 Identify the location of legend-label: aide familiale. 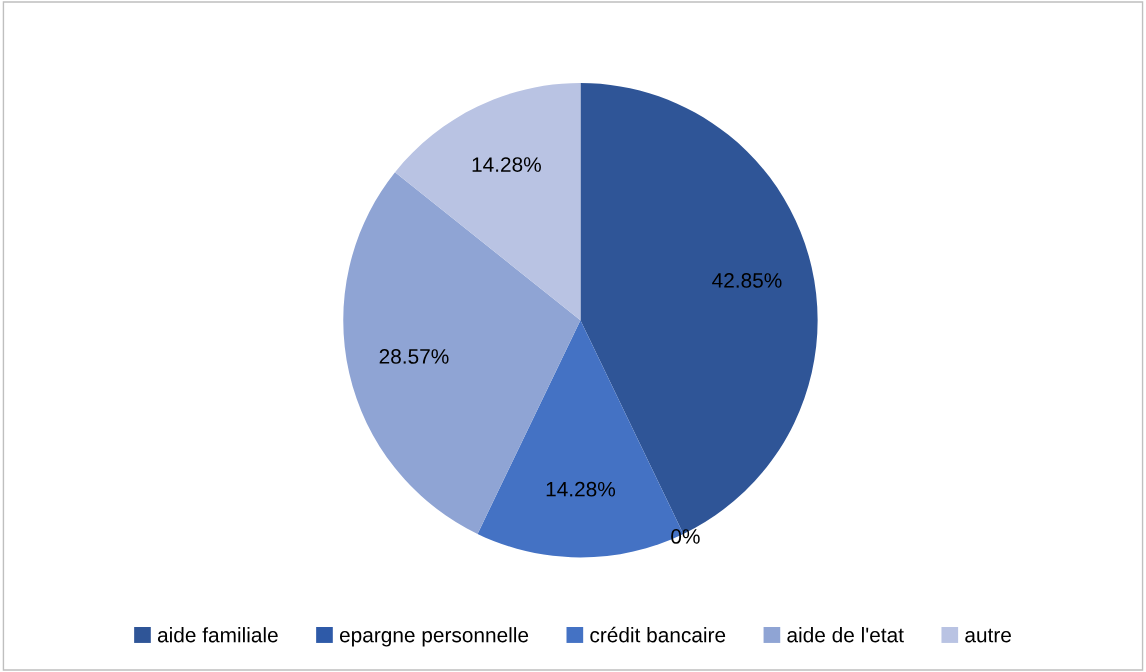
(217, 635).